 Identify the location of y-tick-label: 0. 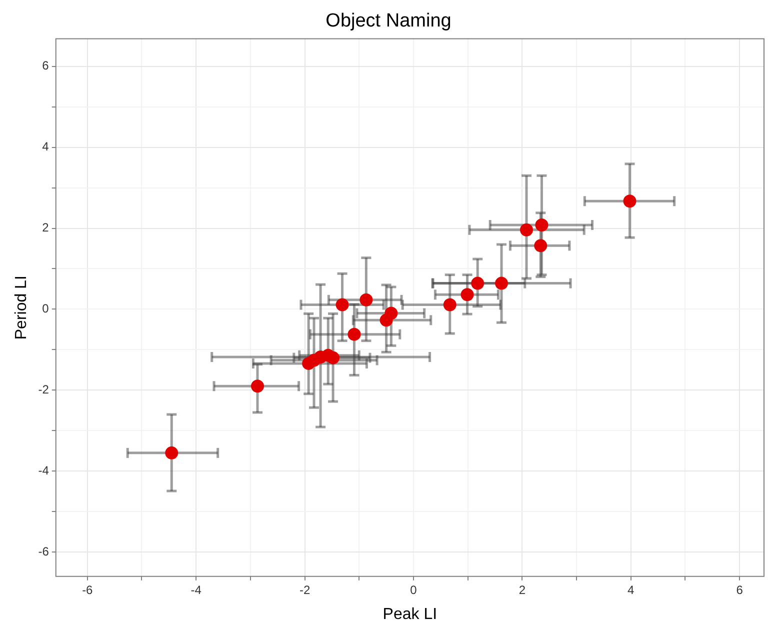
(46, 309).